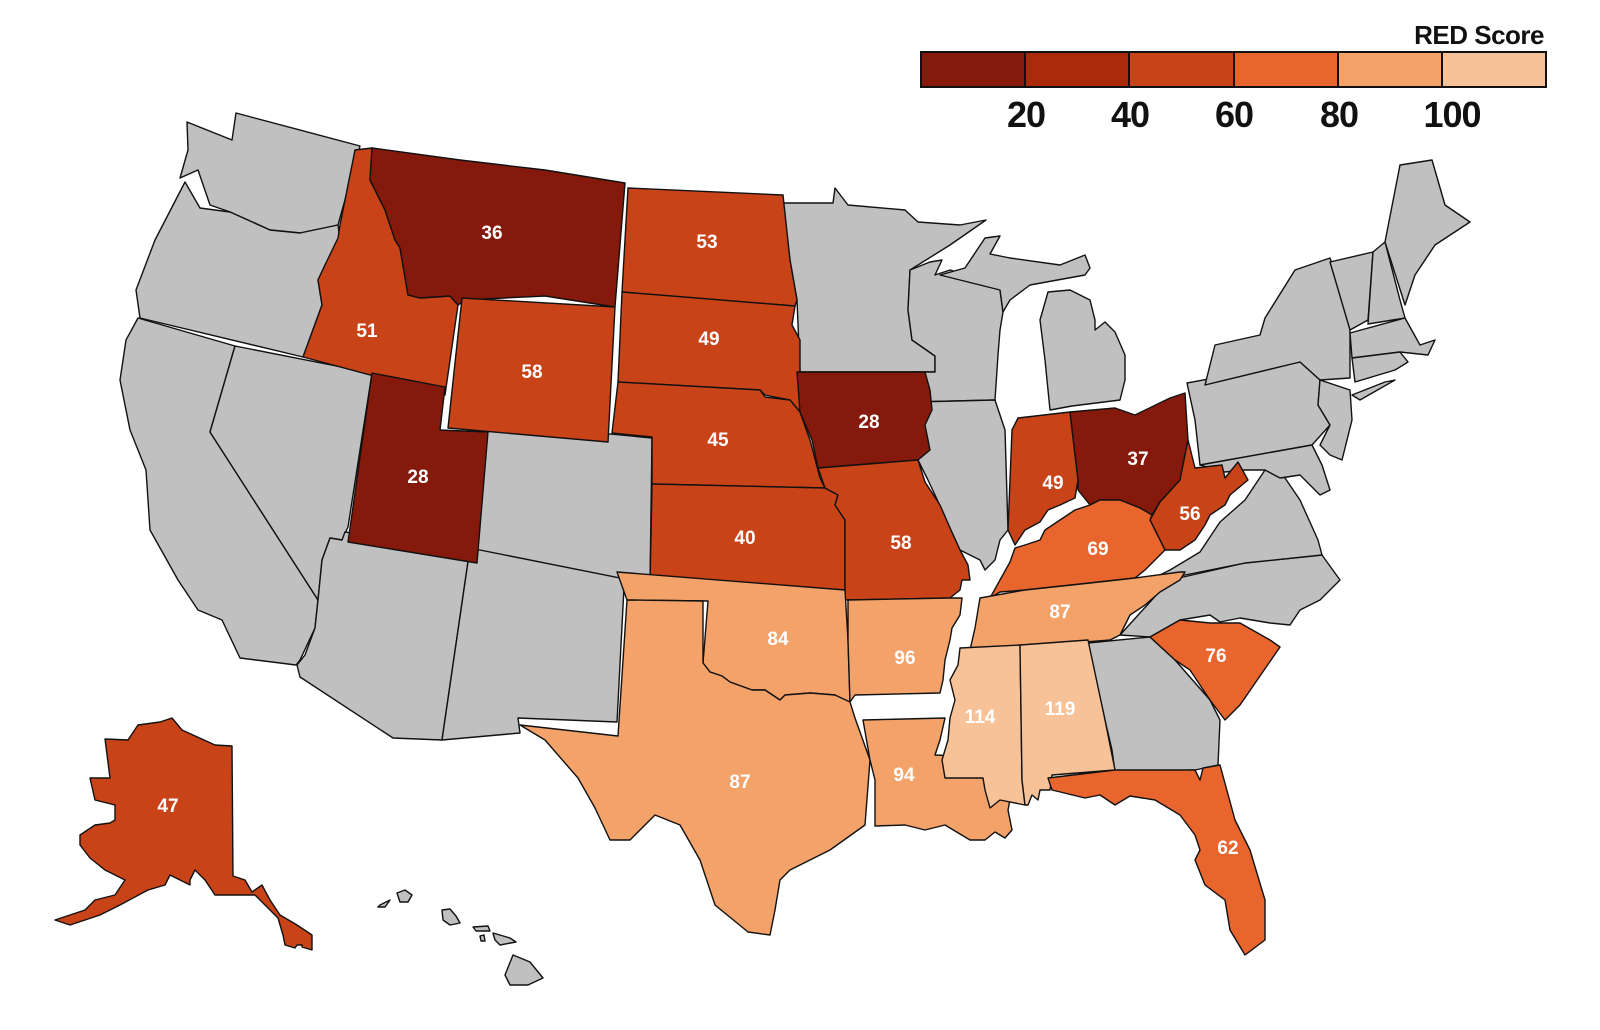 The width and height of the screenshot is (1600, 1030). What do you see at coordinates (1386, 283) in the screenshot?
I see `state-new-hampshire` at bounding box center [1386, 283].